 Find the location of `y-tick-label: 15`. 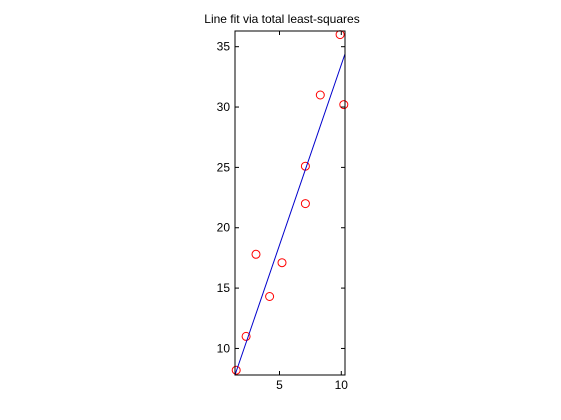

y-tick-label: 15 is located at coordinates (224, 288).